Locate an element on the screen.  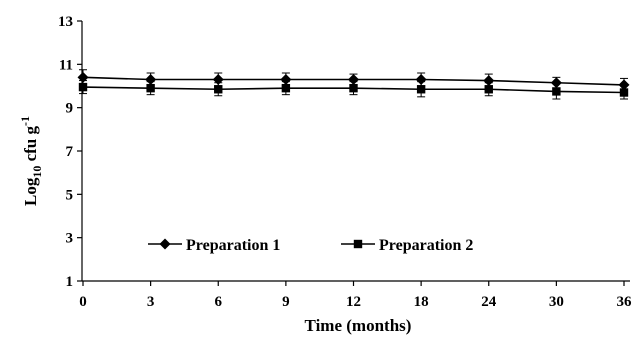
y-tick-label-3: 3 is located at coordinates (70, 239).